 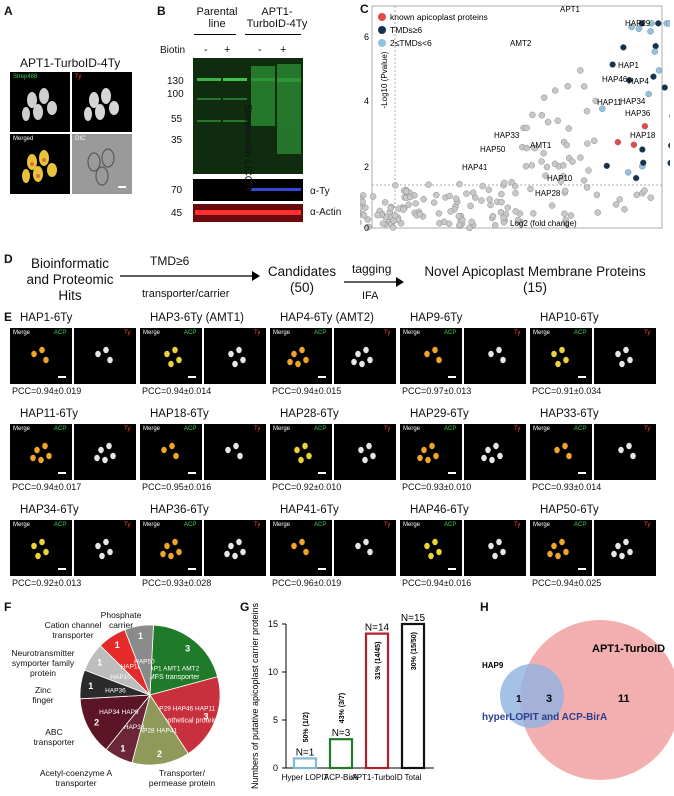 What do you see at coordinates (439, 17) in the screenshot?
I see `panelC-legend-known: known apicoplast proteins` at bounding box center [439, 17].